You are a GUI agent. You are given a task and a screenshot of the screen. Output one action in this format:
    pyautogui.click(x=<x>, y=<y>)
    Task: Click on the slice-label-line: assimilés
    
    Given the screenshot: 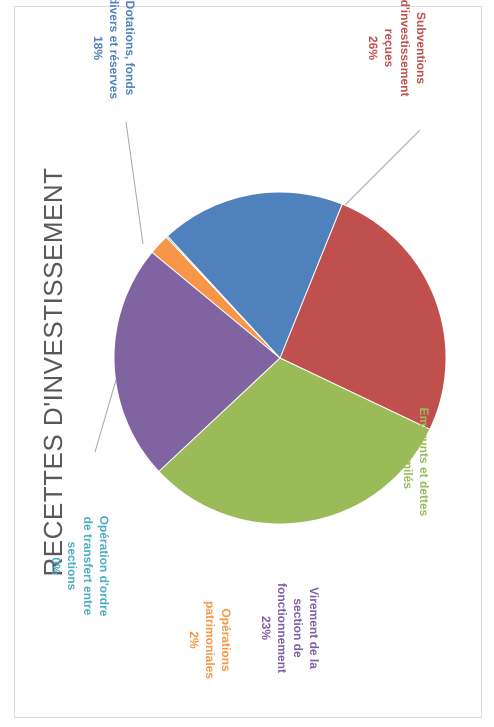 What is the action you would take?
    pyautogui.click(x=408, y=462)
    